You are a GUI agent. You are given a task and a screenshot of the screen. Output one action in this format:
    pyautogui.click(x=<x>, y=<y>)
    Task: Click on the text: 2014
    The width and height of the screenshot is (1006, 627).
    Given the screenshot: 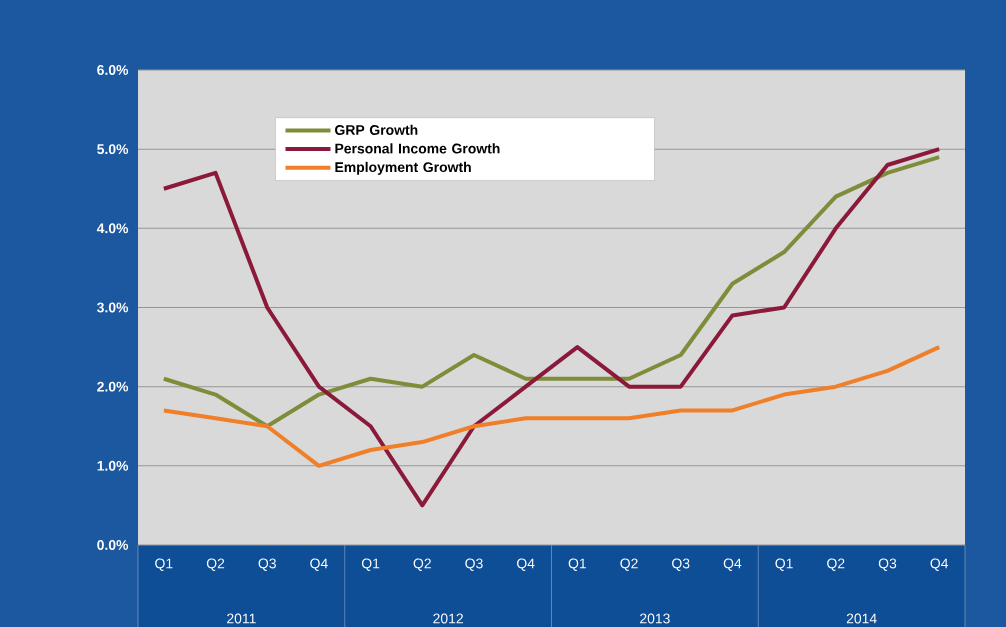 What is the action you would take?
    pyautogui.click(x=861, y=618)
    